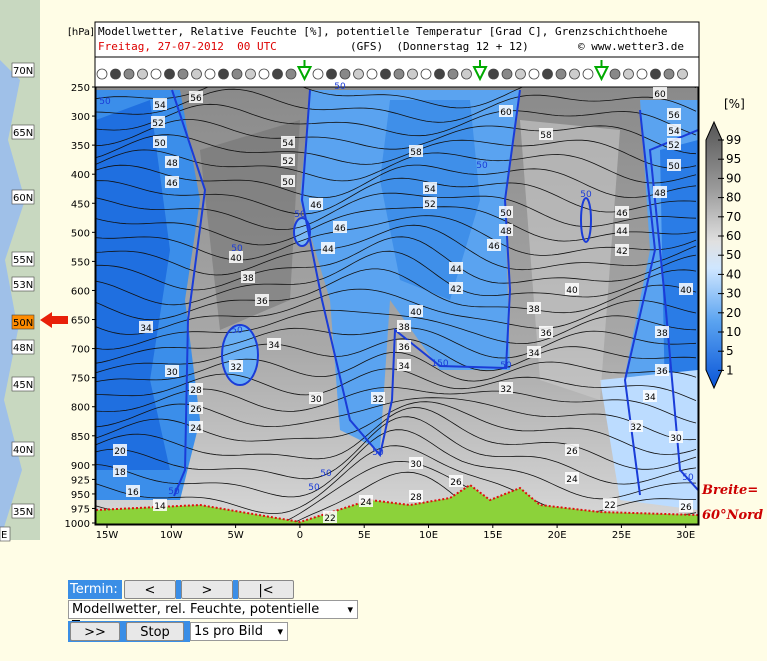 This screenshot has height=661, width=767. Describe the element at coordinates (80, 117) in the screenshot. I see `pressure-label: 300` at that location.